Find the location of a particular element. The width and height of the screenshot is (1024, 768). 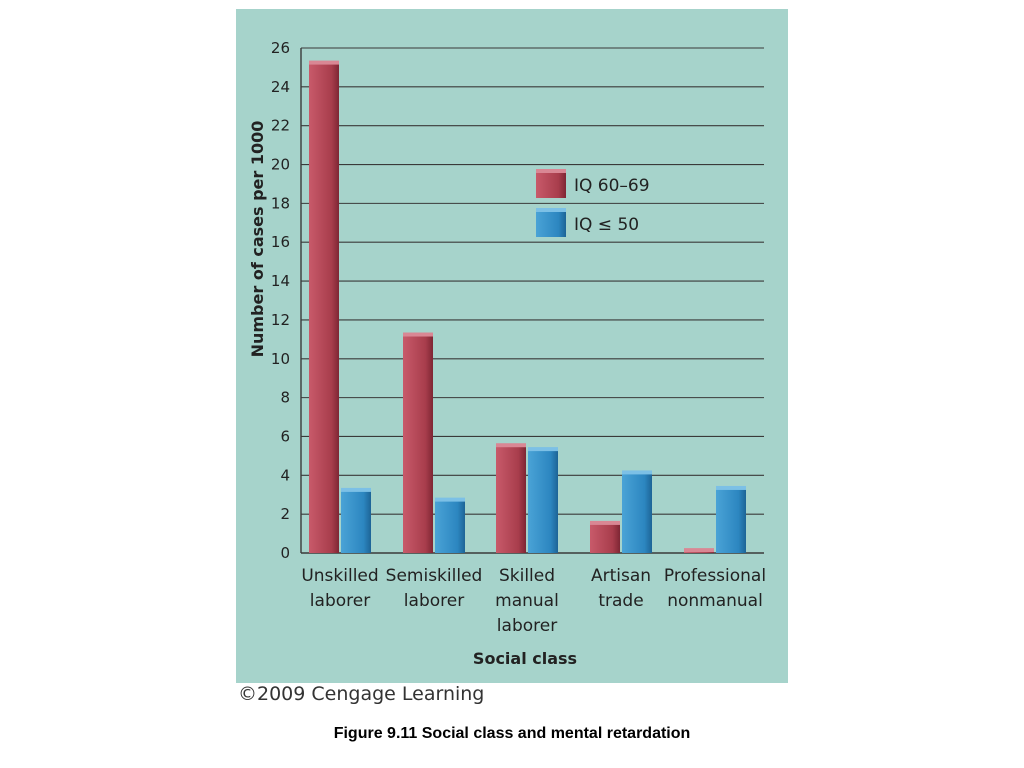

y-tick-label: 16 is located at coordinates (280, 242).